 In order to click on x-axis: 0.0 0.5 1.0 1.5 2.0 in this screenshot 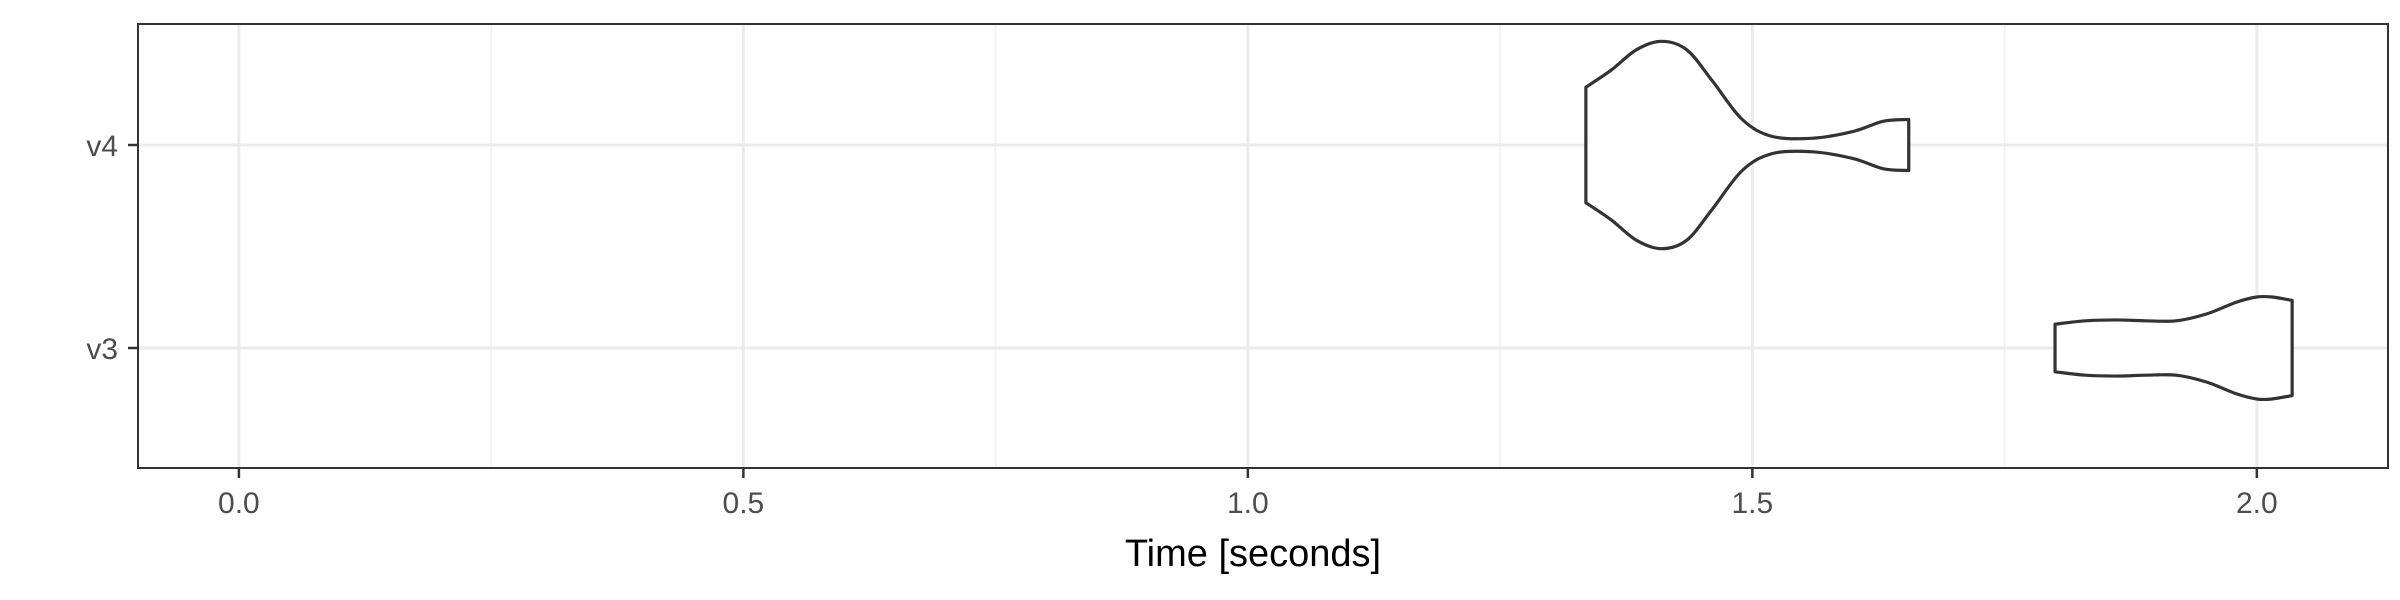, I will do `click(1248, 494)`.